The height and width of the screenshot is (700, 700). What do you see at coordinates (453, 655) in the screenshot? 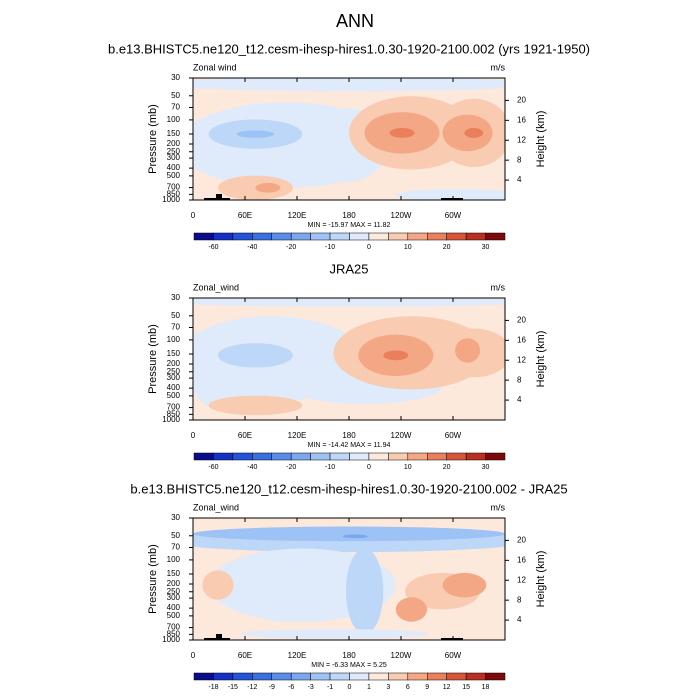
I see `x-tick-label: 60W` at bounding box center [453, 655].